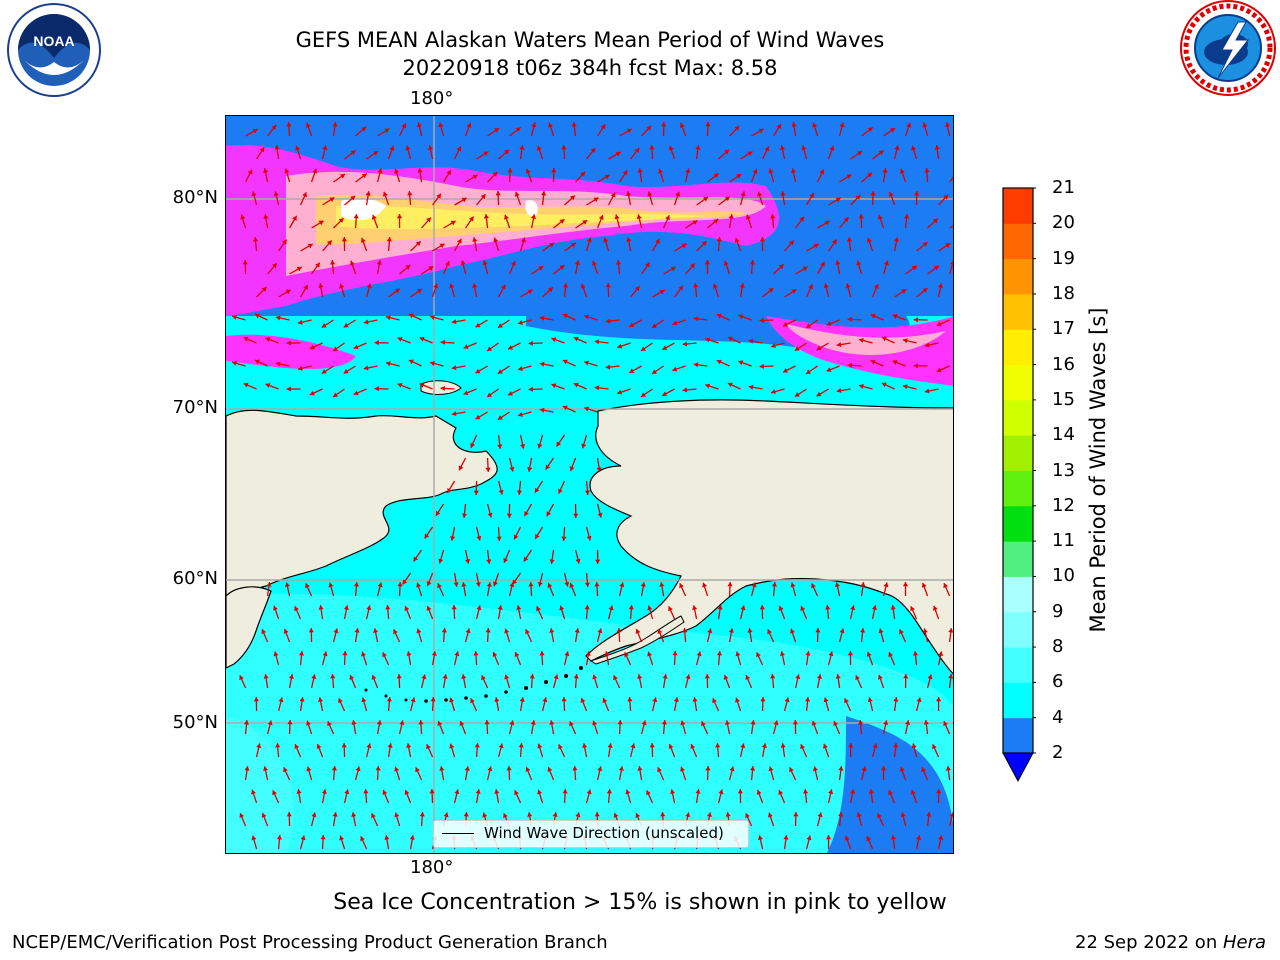 The height and width of the screenshot is (960, 1280). What do you see at coordinates (195, 722) in the screenshot?
I see `lat-label-50n: 50°N` at bounding box center [195, 722].